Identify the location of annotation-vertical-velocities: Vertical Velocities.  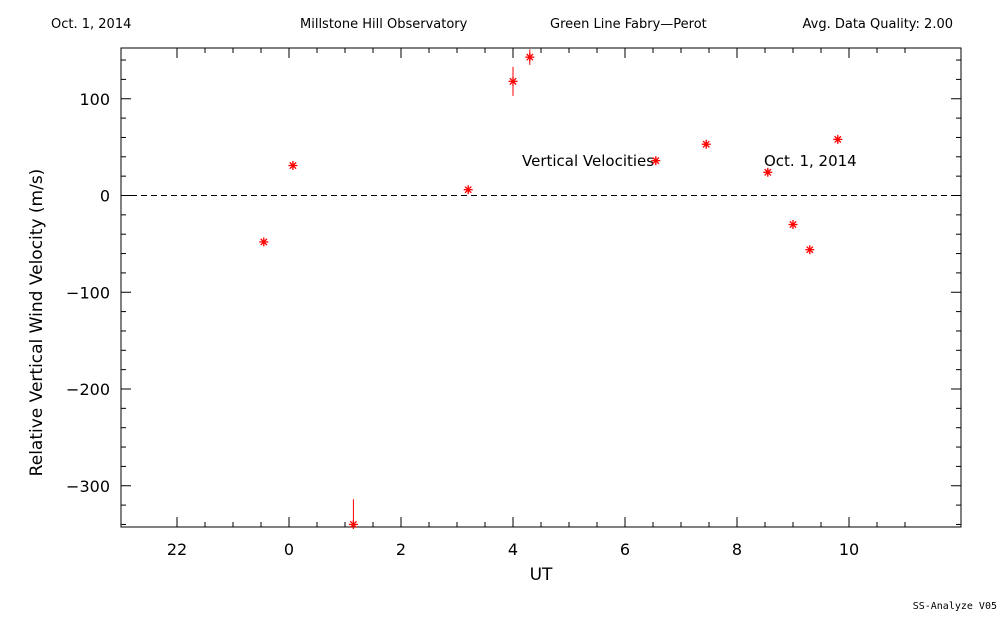
(588, 161).